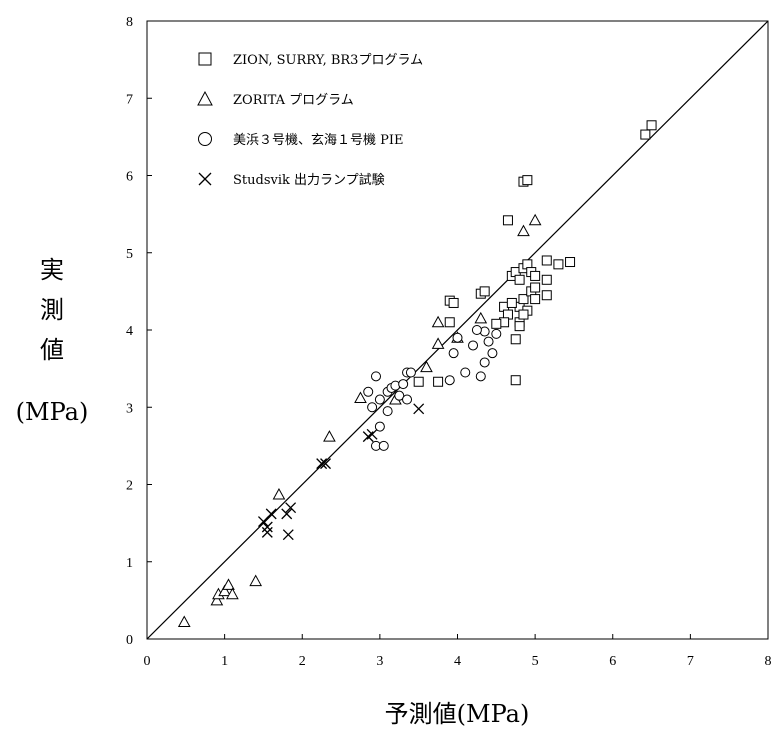  I want to click on legend-square-icon, so click(205, 59).